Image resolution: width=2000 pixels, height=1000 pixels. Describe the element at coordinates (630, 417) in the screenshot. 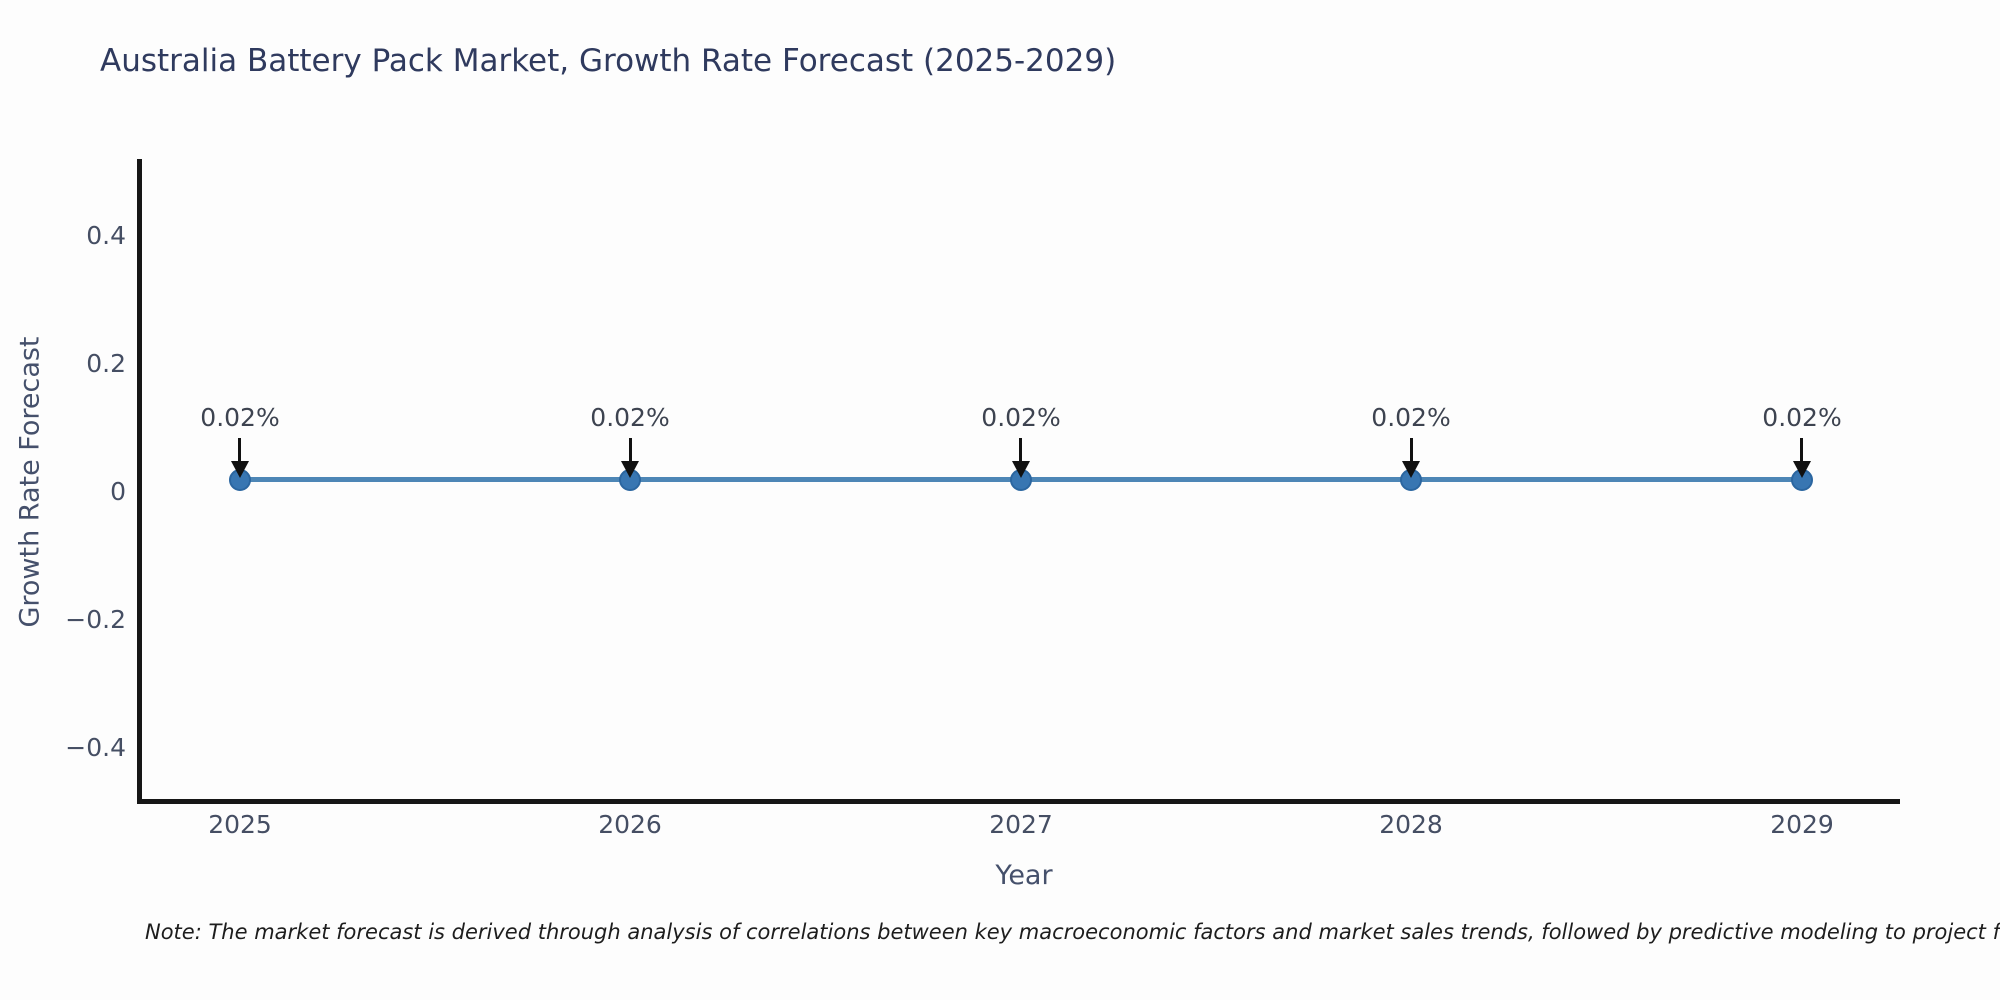

I see `annotation-label-2026: 0.02%` at that location.